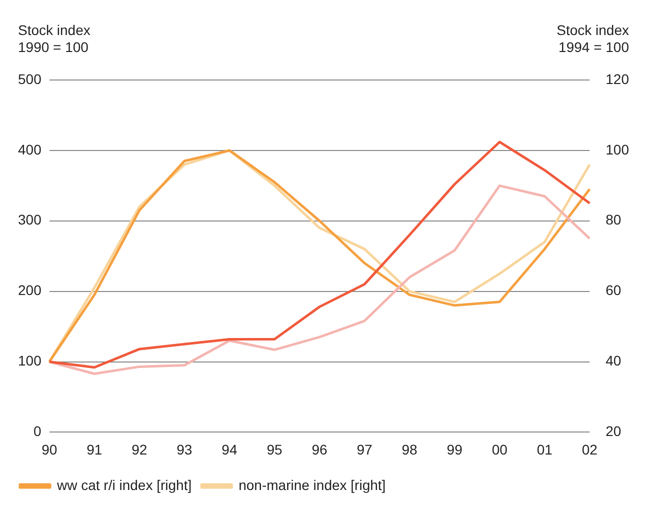 Image resolution: width=647 pixels, height=513 pixels. What do you see at coordinates (140, 449) in the screenshot?
I see `x-tick-label: 92` at bounding box center [140, 449].